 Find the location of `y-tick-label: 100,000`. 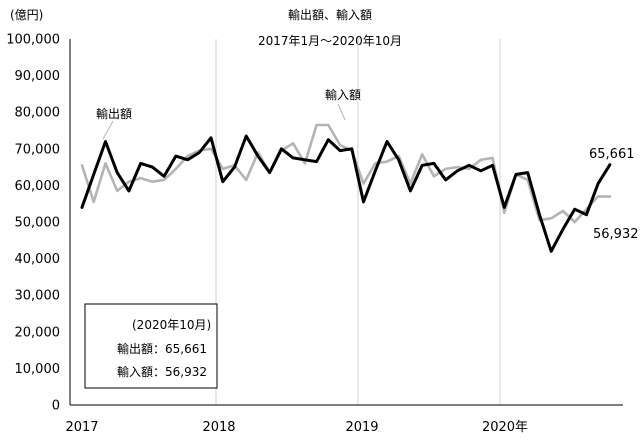

y-tick-label: 100,000 is located at coordinates (33, 40).